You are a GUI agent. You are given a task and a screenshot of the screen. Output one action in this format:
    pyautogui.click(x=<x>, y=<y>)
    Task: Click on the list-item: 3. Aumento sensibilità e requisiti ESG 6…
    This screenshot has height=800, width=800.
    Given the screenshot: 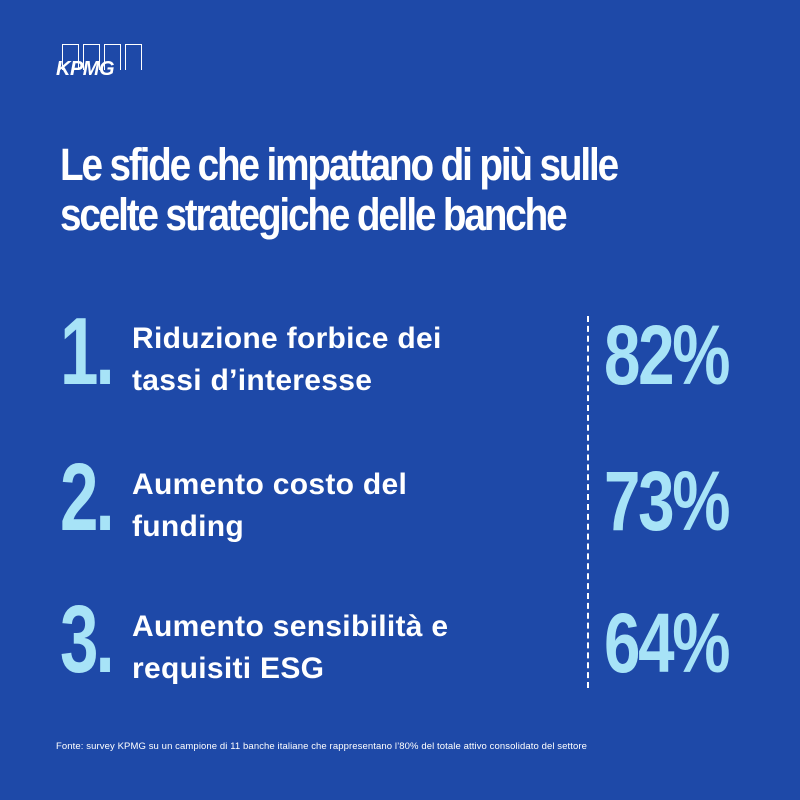 What is the action you would take?
    pyautogui.click(x=400, y=645)
    